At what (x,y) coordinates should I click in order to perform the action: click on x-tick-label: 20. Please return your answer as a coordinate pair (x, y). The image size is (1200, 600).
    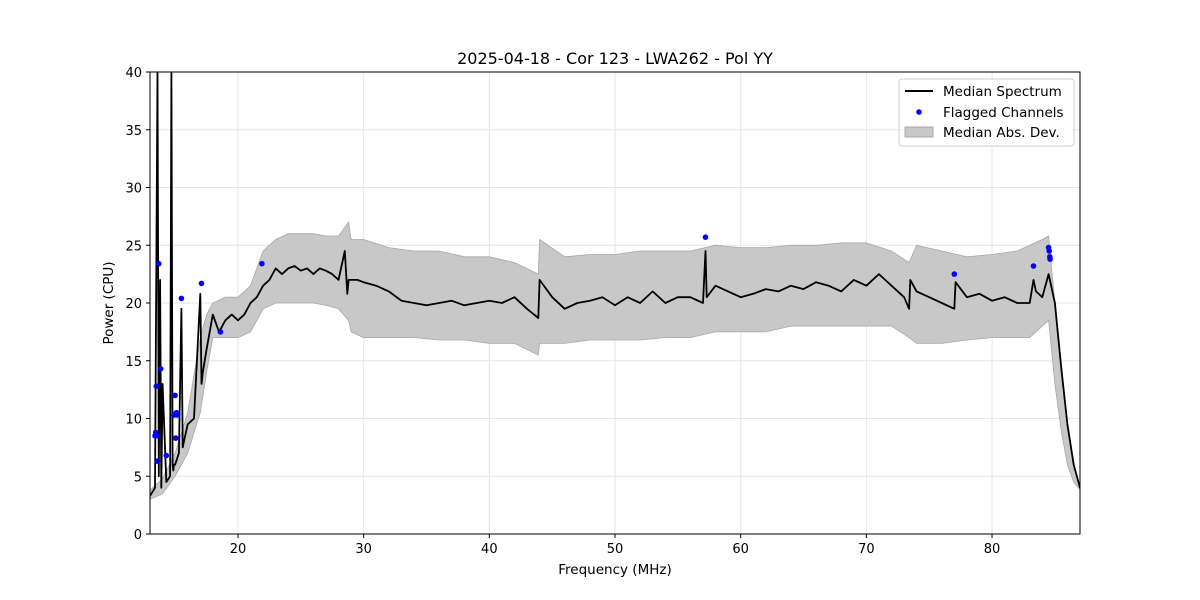
    Looking at the image, I should click on (238, 549).